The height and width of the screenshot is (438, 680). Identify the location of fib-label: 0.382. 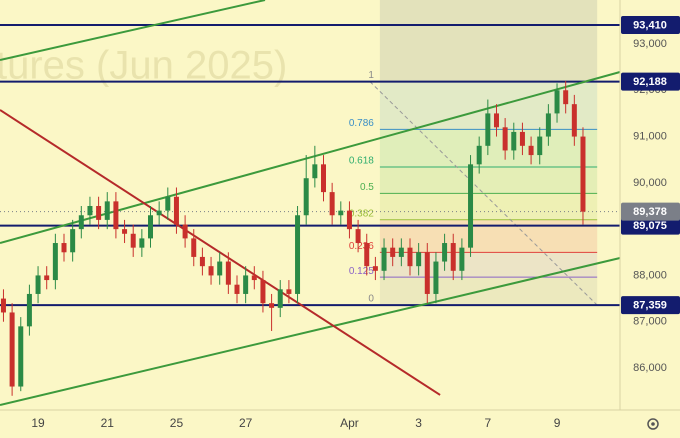
(361, 213).